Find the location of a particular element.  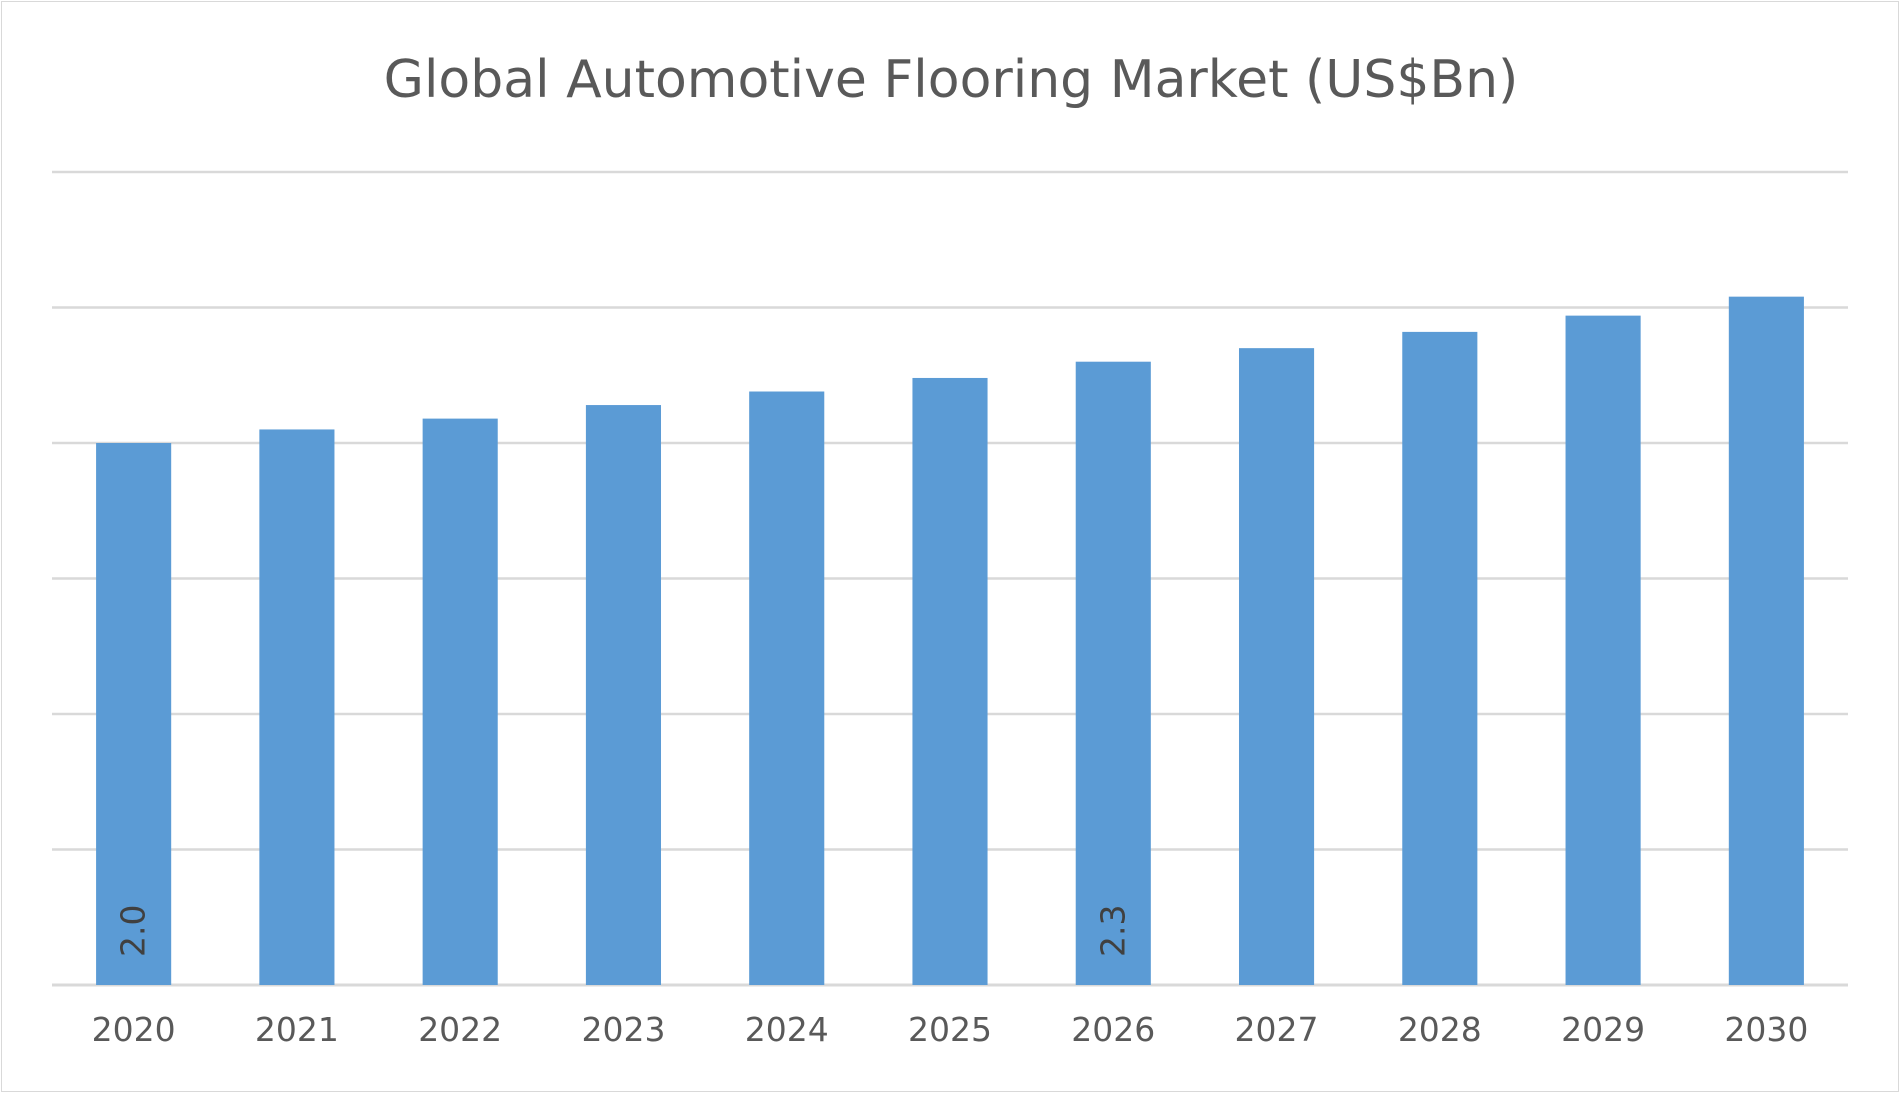

x-tick-label-2021: 2021 is located at coordinates (297, 1029).